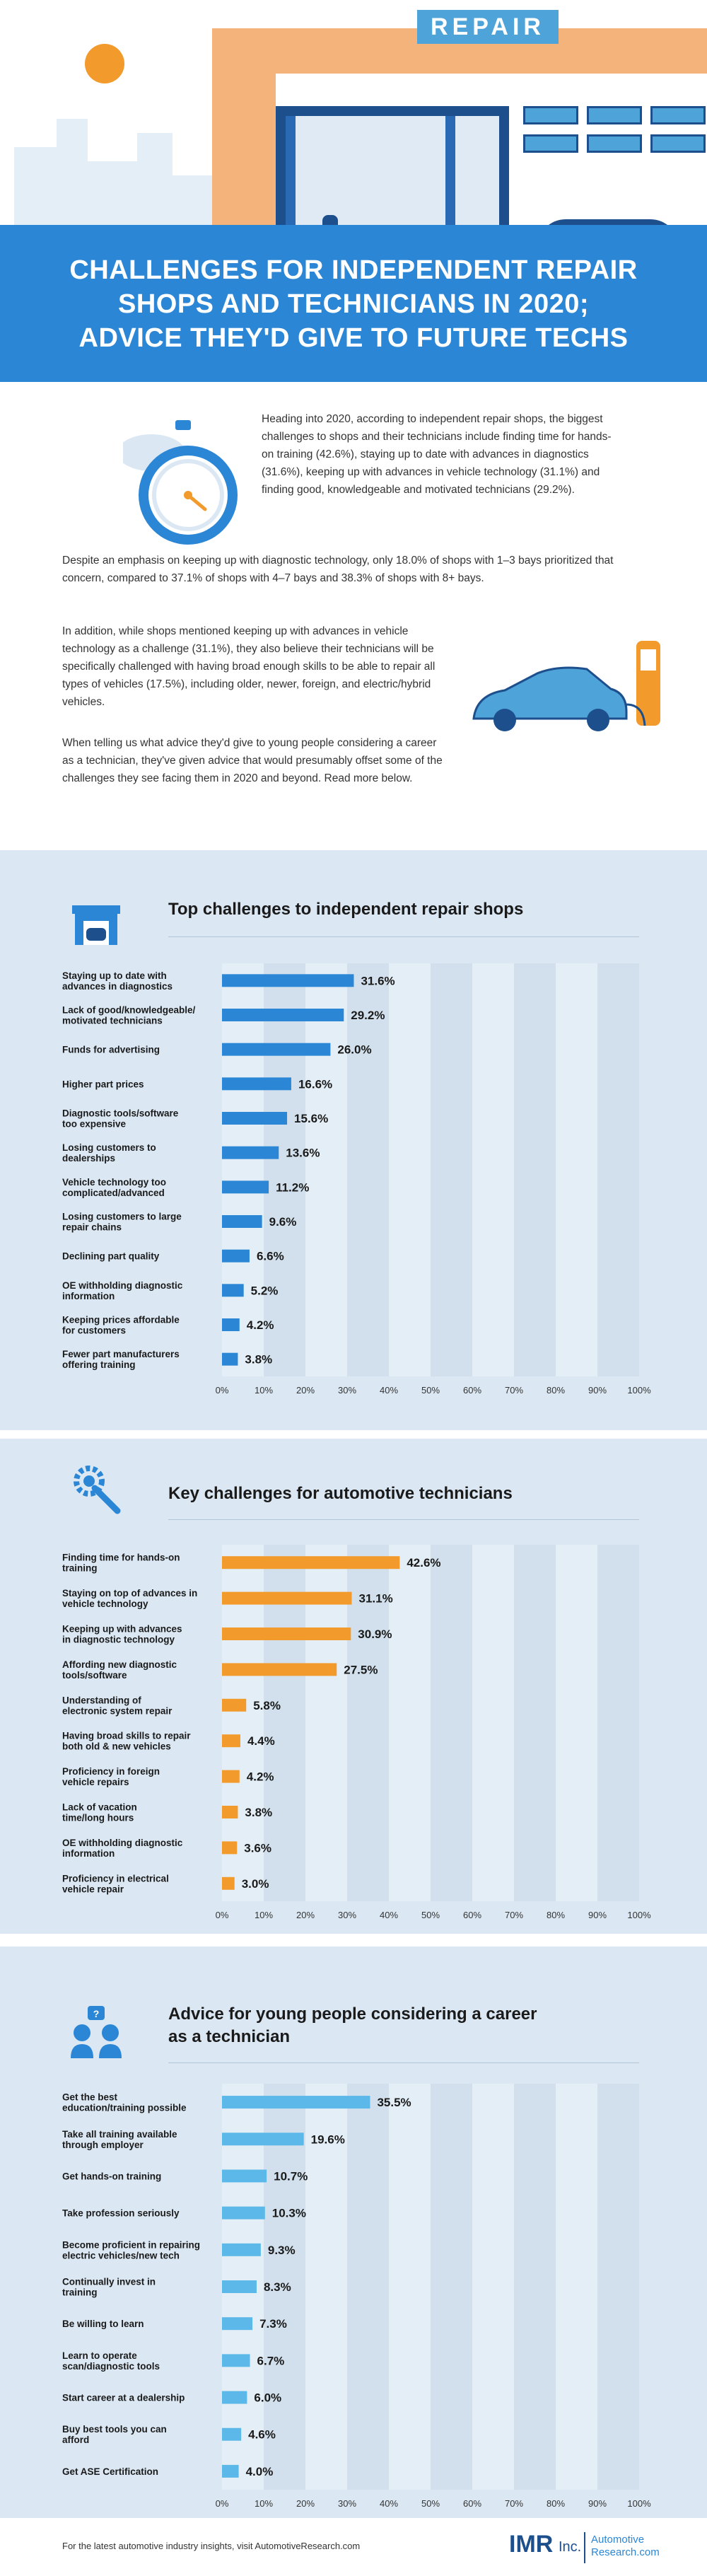 This screenshot has height=2576, width=707. I want to click on automotive-research-logo: Automotive Research.com, so click(625, 2546).